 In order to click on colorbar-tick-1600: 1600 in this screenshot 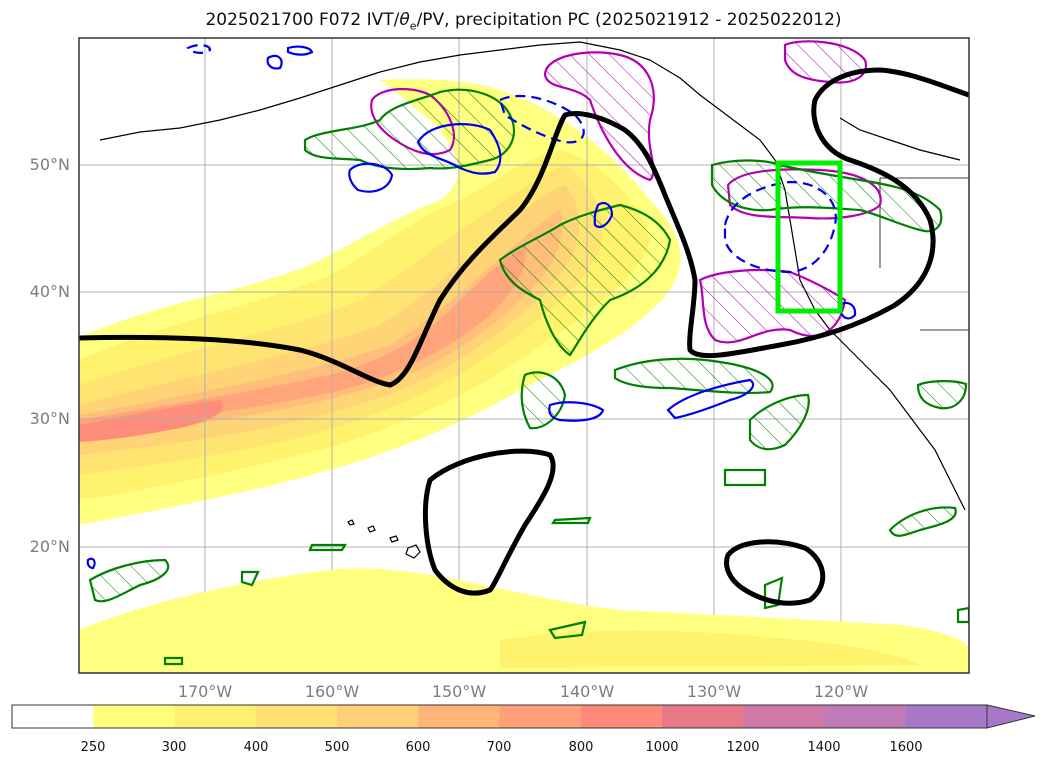, I will do `click(906, 747)`.